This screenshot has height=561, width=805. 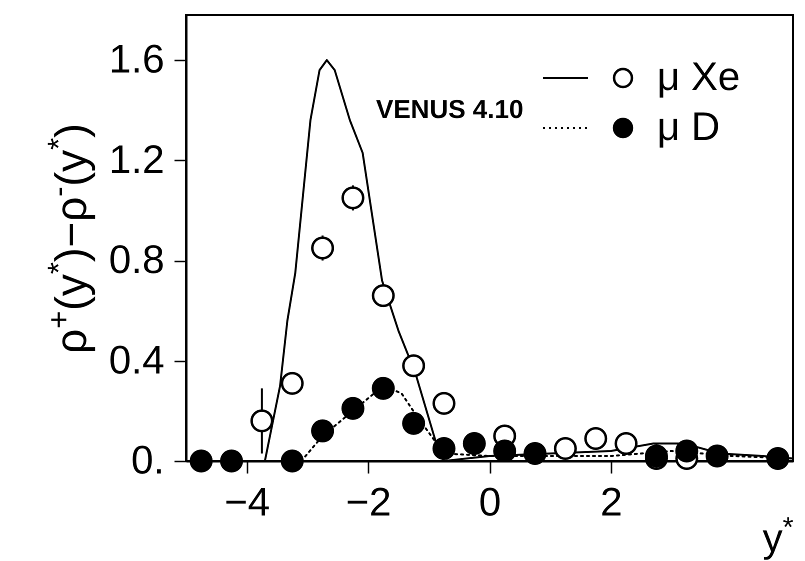 I want to click on x-tick-label: −4, so click(x=247, y=502).